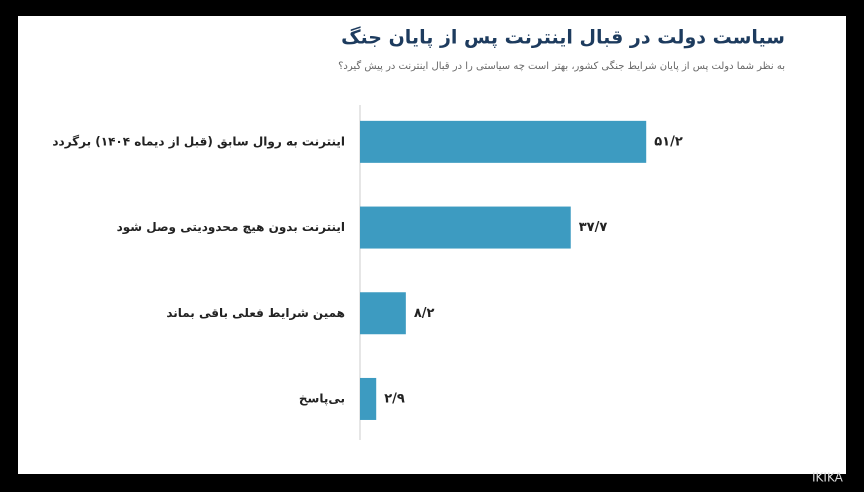 The height and width of the screenshot is (492, 864). What do you see at coordinates (394, 398) in the screenshot?
I see `value-label: ۲/۹` at bounding box center [394, 398].